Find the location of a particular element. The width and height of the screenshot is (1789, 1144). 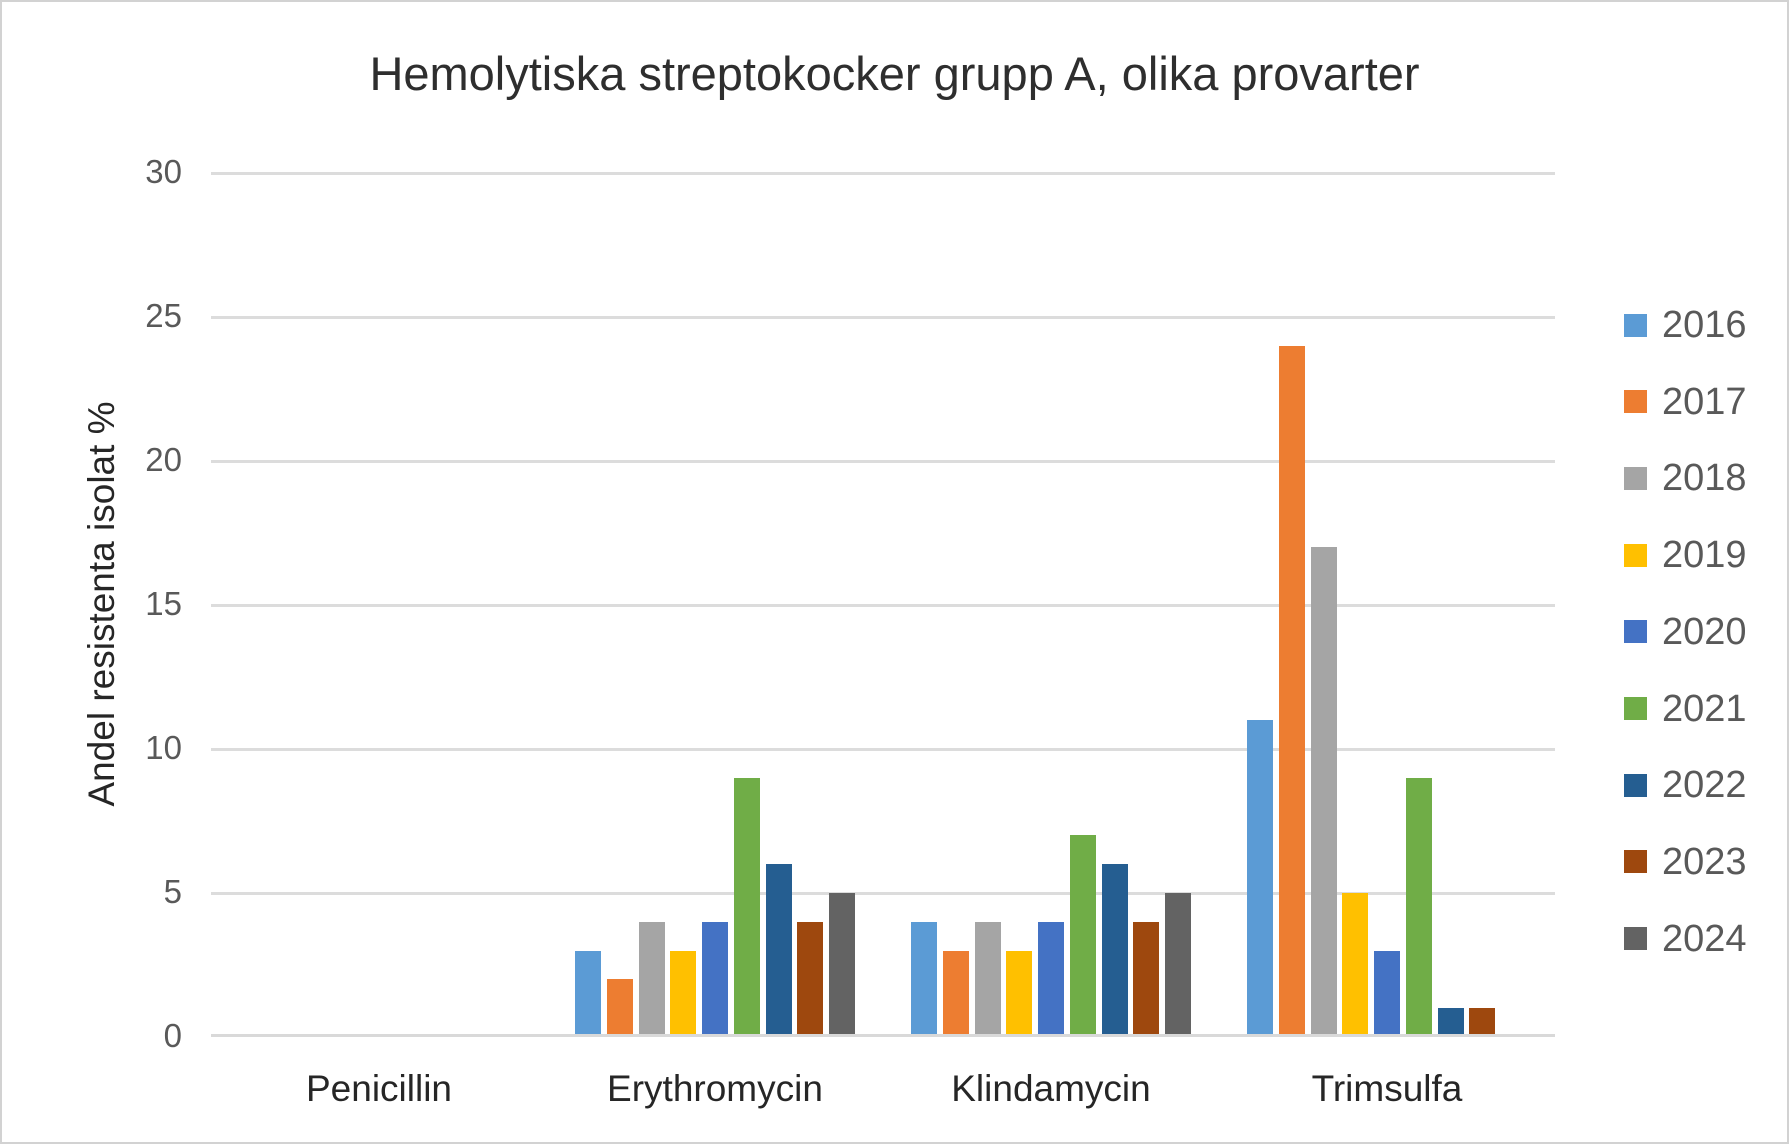

legend-swatch-2019 is located at coordinates (1635, 555).